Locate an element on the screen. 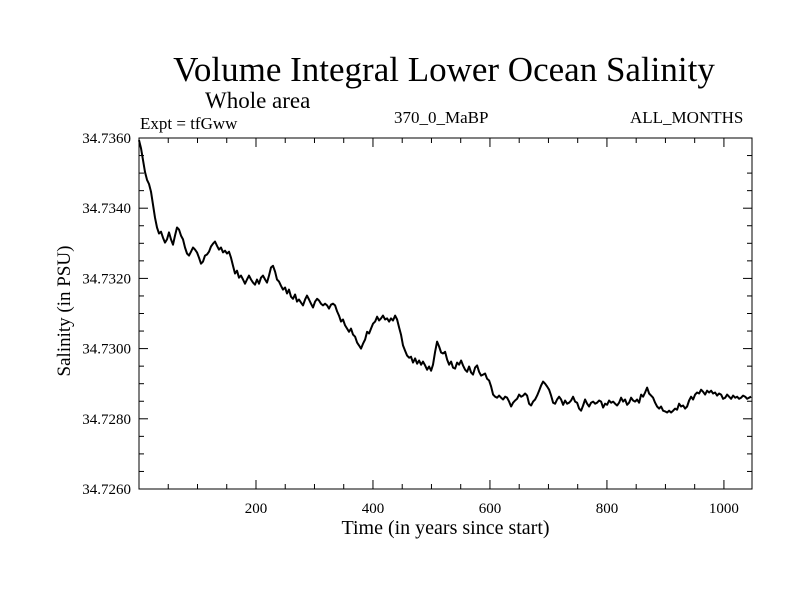 The image size is (800, 600). x-axis-label: Time (in years since start) is located at coordinates (445, 528).